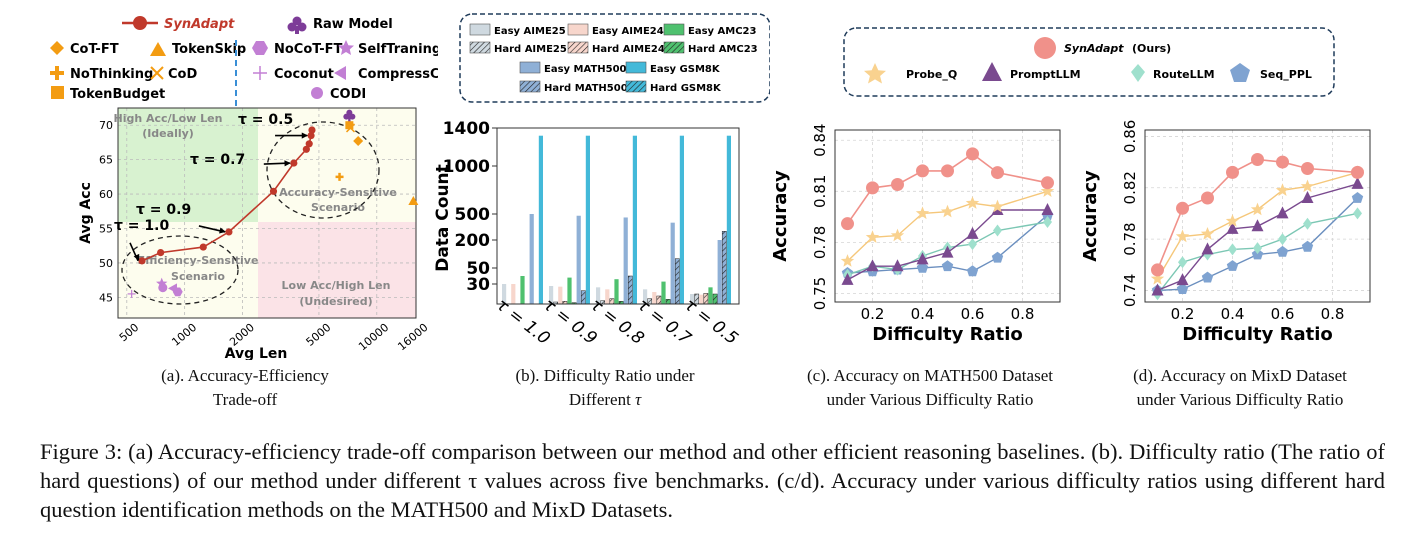  What do you see at coordinates (1240, 375) in the screenshot?
I see `panel-d-caption-line1: (d). Accuracy on MixD Dataset` at bounding box center [1240, 375].